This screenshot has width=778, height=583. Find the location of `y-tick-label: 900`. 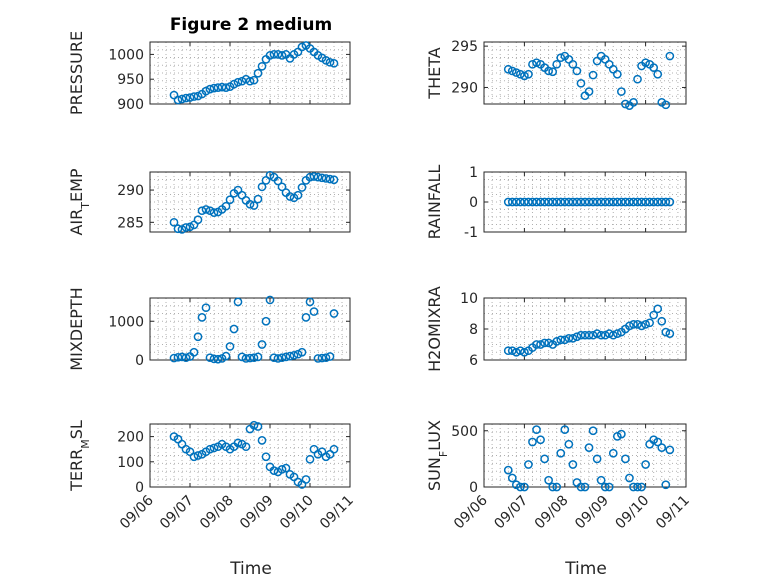

y-tick-label: 900 is located at coordinates (130, 105).